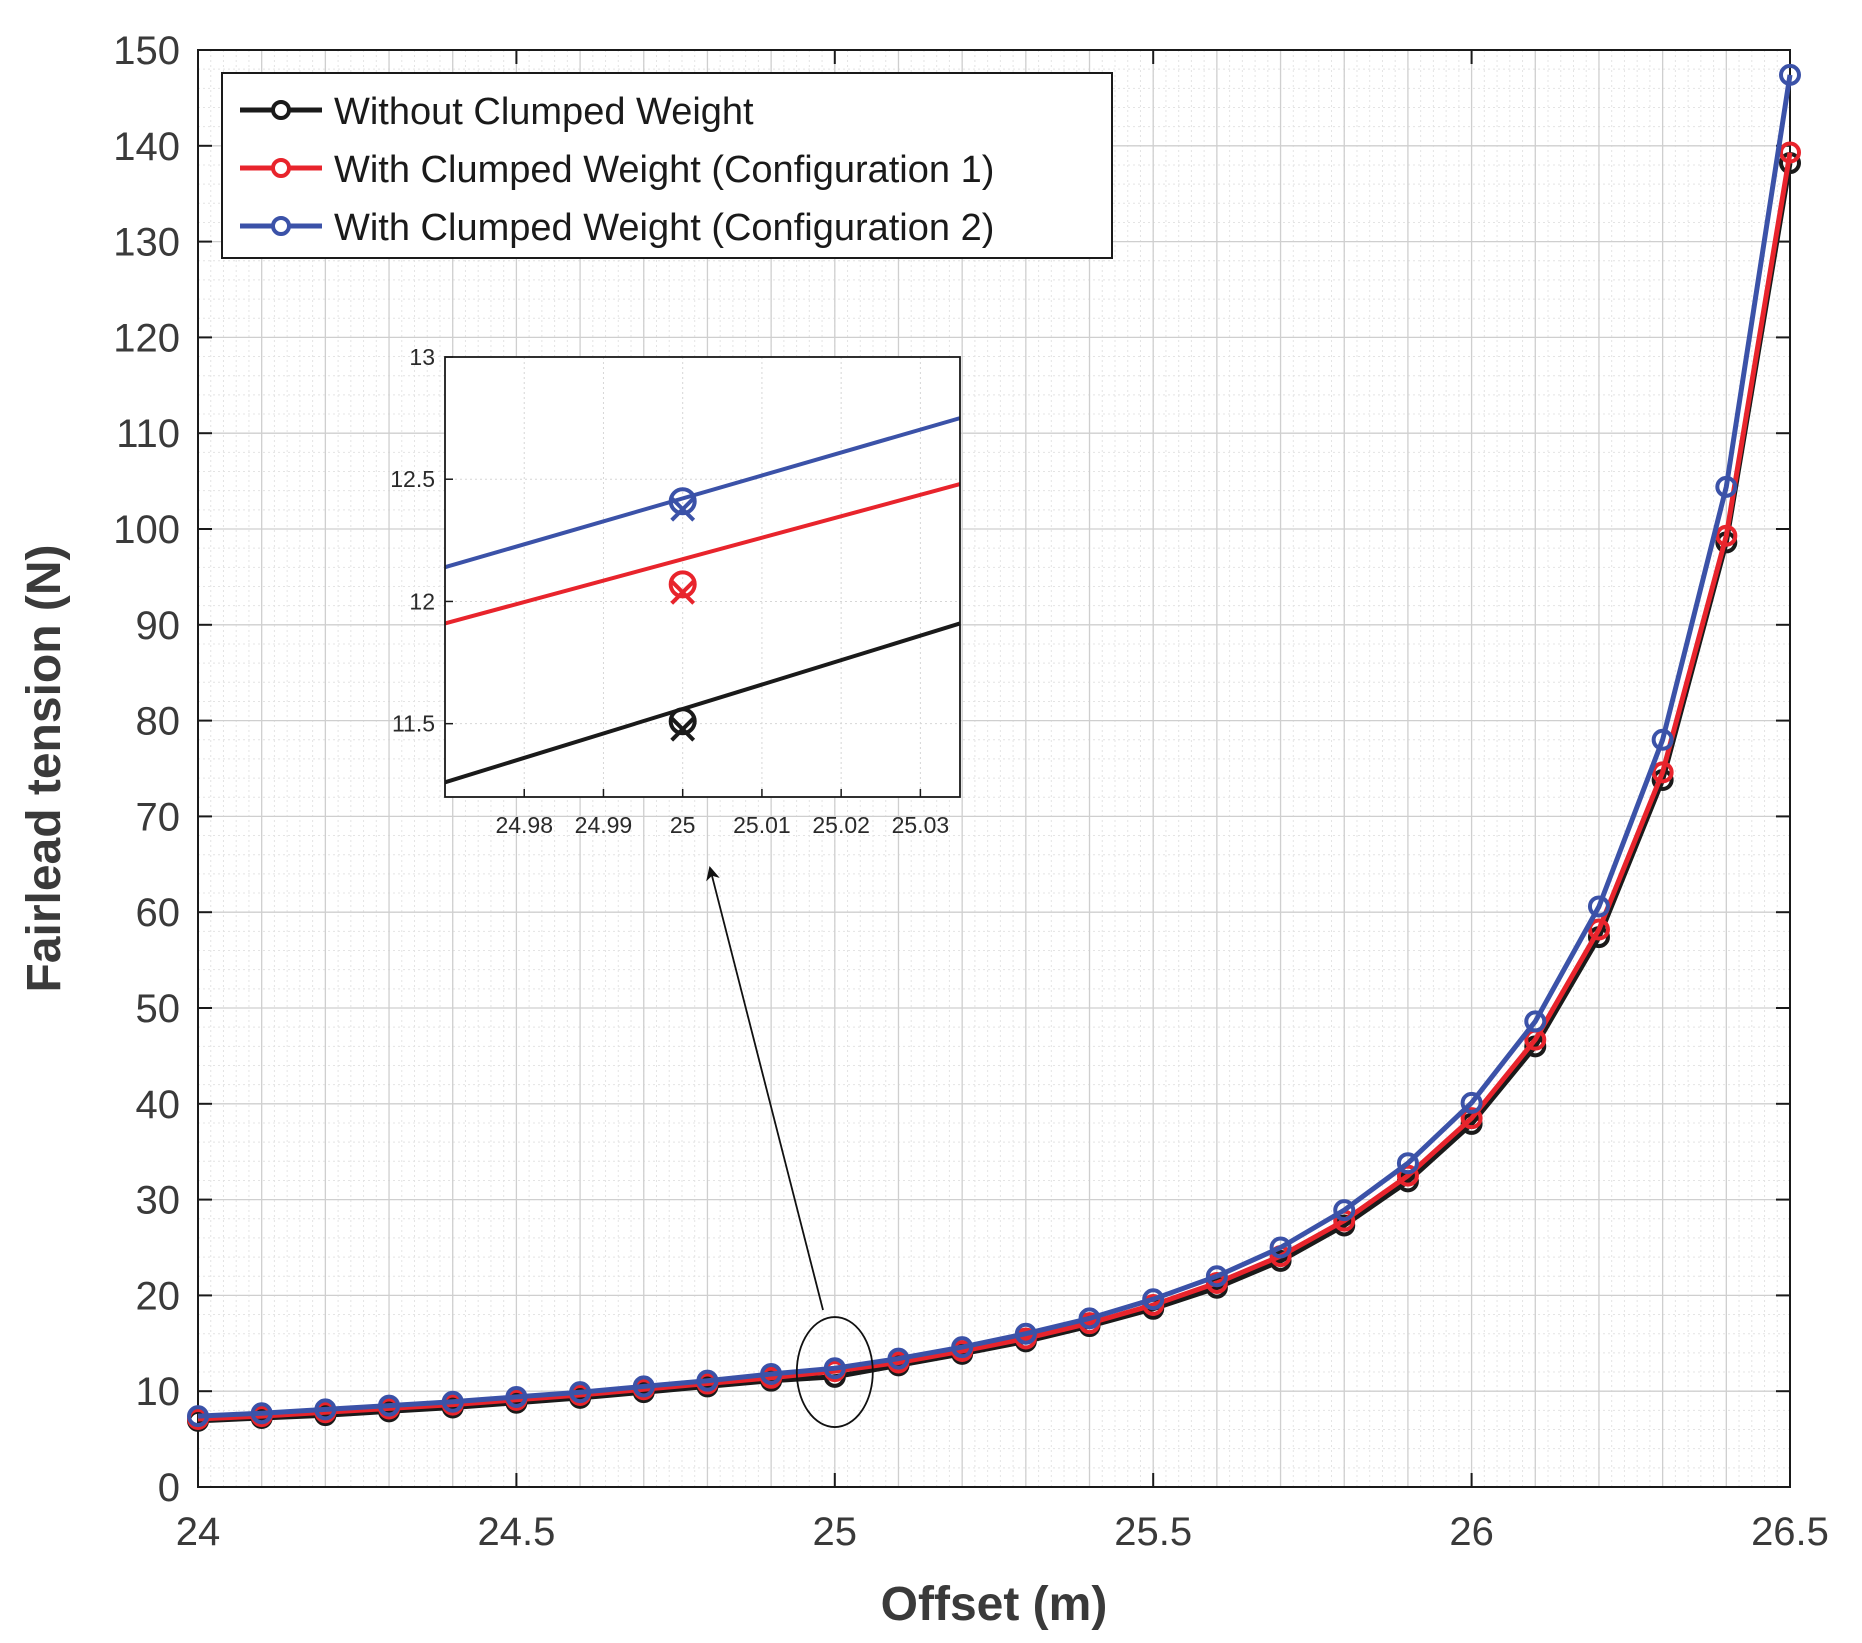 This screenshot has width=1862, height=1643. I want to click on y-tick-label: 0, so click(169, 1488).